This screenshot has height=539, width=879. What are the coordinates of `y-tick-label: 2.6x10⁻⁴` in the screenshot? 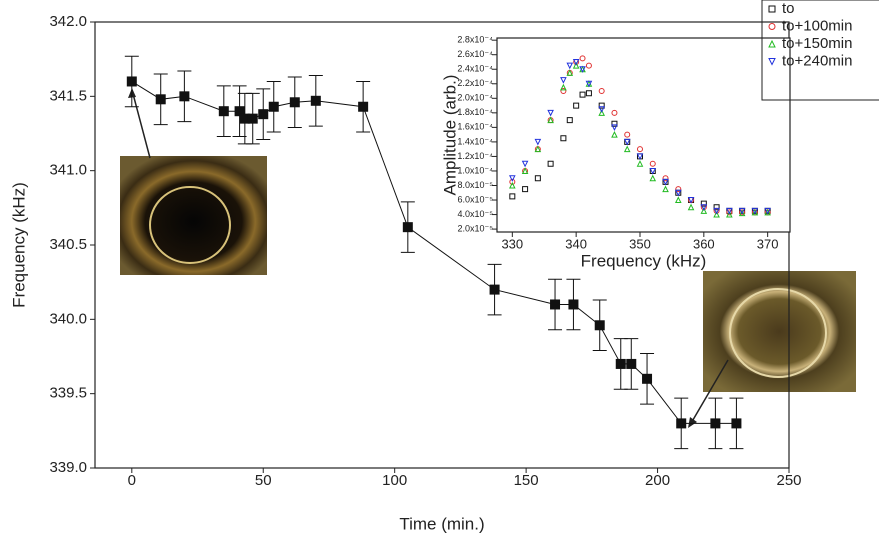 It's located at (475, 54).